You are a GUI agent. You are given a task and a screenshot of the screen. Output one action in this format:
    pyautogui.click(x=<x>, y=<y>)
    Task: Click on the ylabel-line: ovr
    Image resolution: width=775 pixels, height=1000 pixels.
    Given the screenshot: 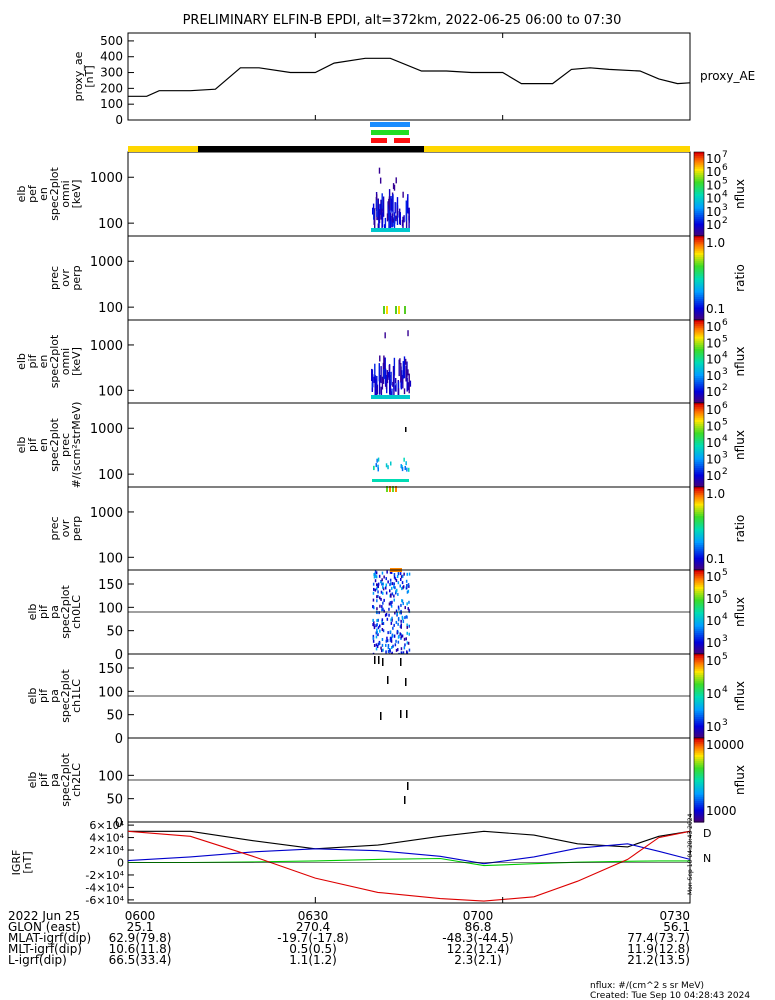 What is the action you would take?
    pyautogui.click(x=65, y=528)
    